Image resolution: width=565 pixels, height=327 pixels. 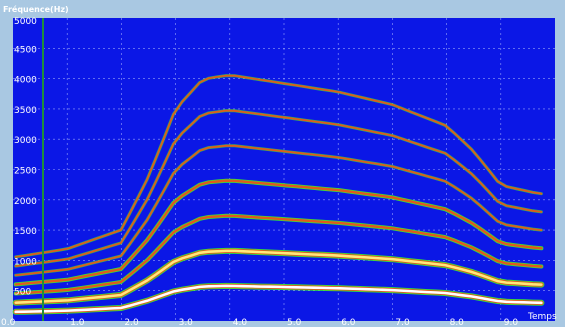 What do you see at coordinates (542, 317) in the screenshot?
I see `x-axis-title: Temps` at bounding box center [542, 317].